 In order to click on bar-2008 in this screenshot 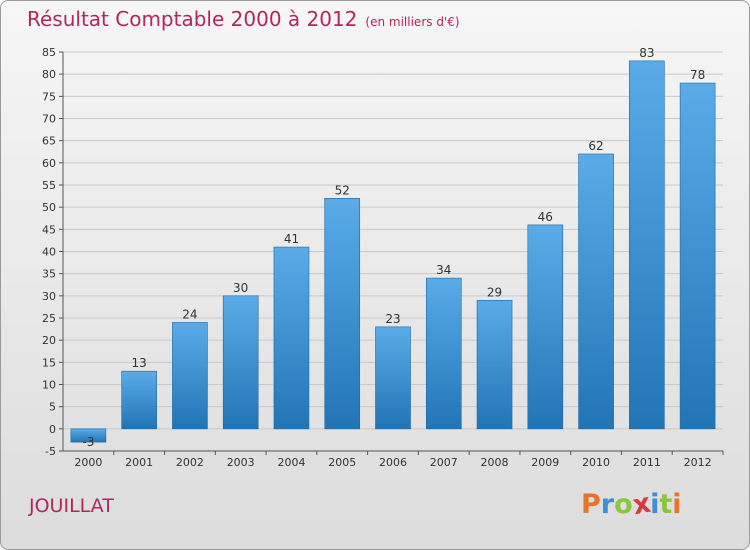, I will do `click(494, 364)`.